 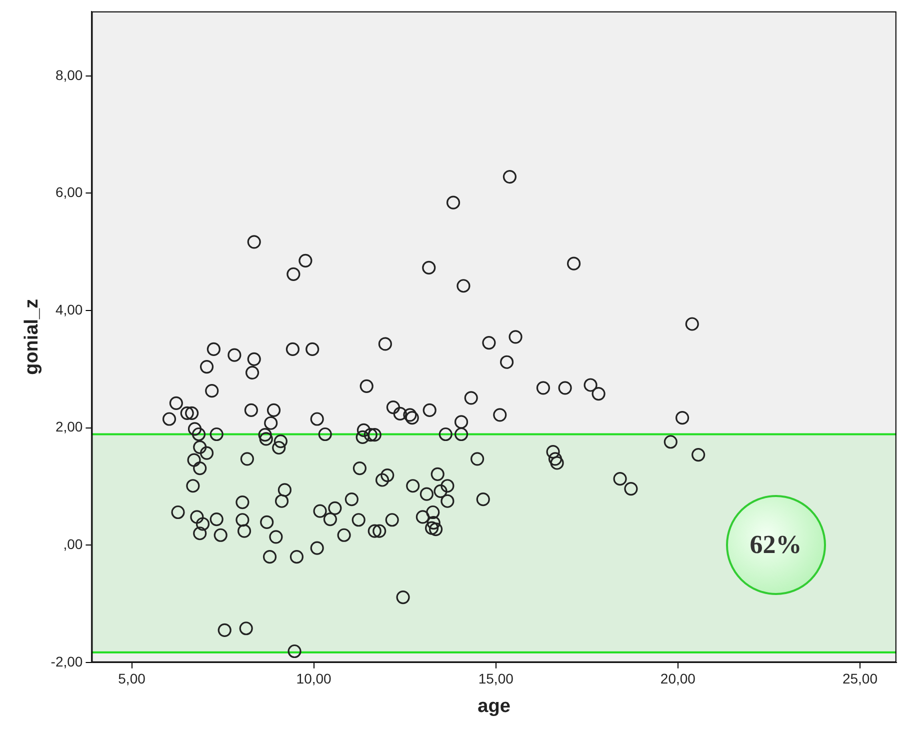 What do you see at coordinates (678, 678) in the screenshot?
I see `x-tick-label: 20,00` at bounding box center [678, 678].